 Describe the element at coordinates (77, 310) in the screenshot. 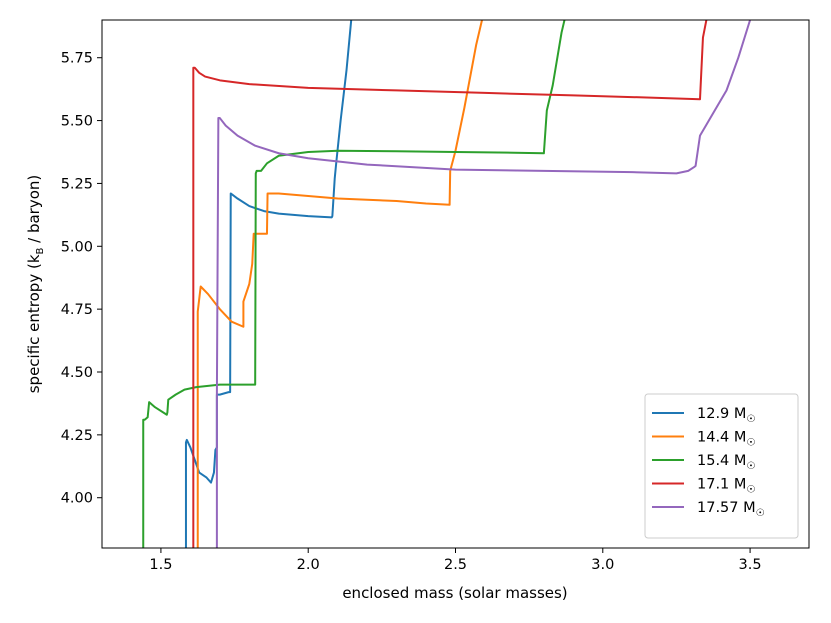

I see `y-tick-label: 4.75` at that location.